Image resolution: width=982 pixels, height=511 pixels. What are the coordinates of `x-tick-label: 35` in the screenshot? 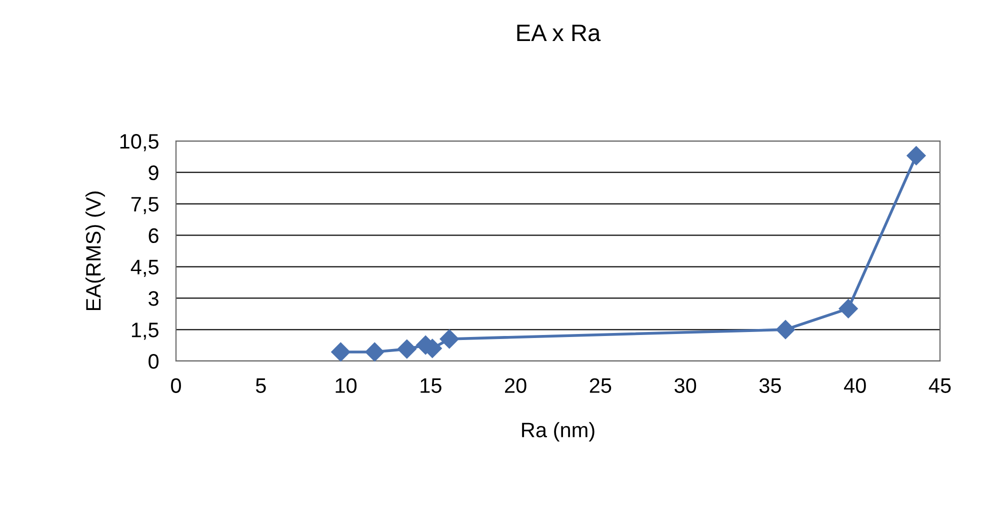 It's located at (770, 385).